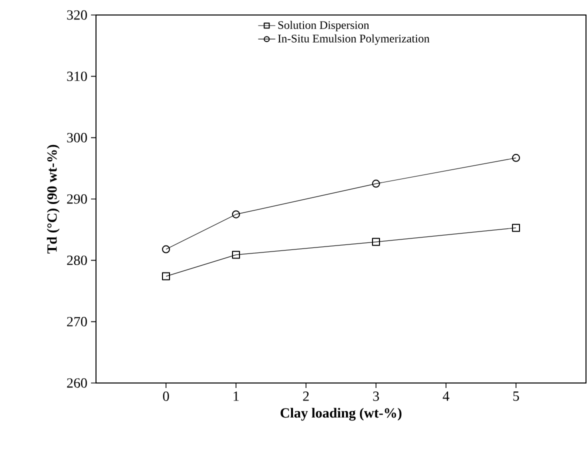 The height and width of the screenshot is (450, 588). Describe the element at coordinates (53, 199) in the screenshot. I see `y-axis-title: Td (°C) (90 wt-%)` at that location.